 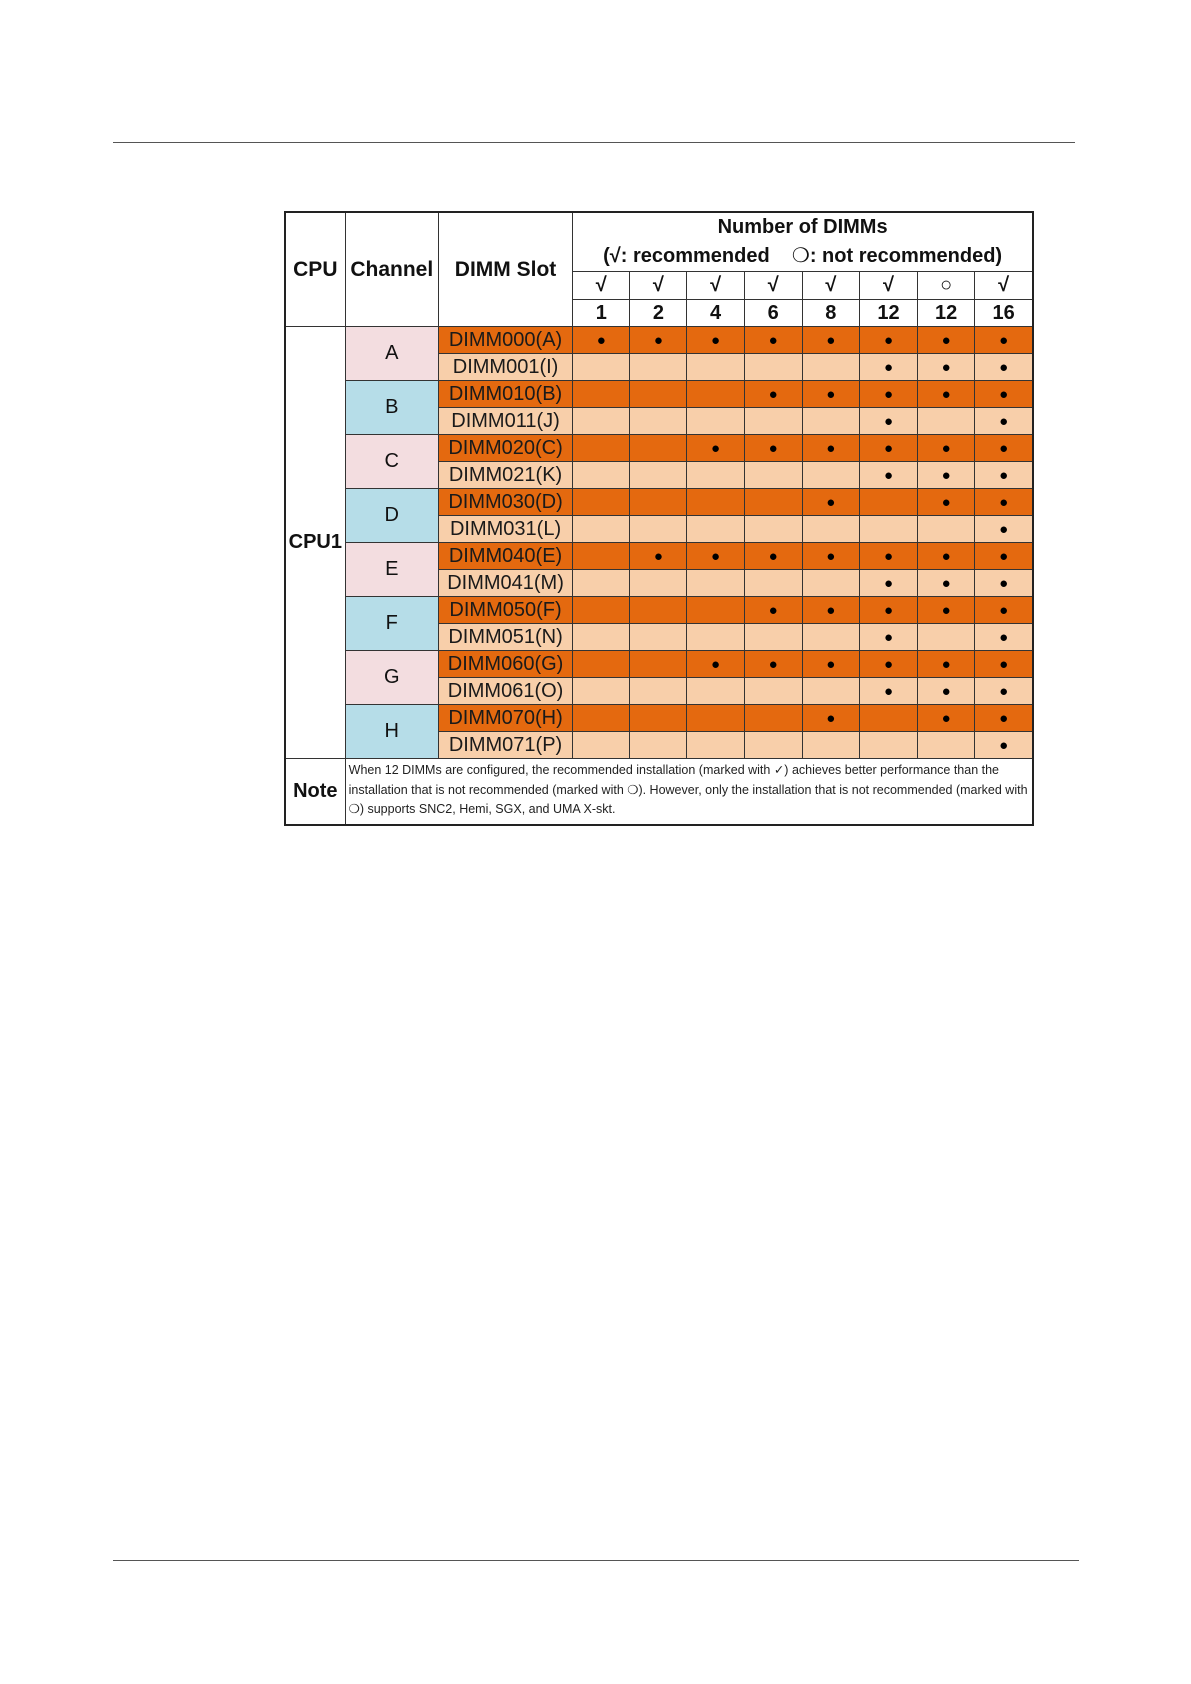 What do you see at coordinates (946, 313) in the screenshot?
I see `config-count-6: 12` at bounding box center [946, 313].